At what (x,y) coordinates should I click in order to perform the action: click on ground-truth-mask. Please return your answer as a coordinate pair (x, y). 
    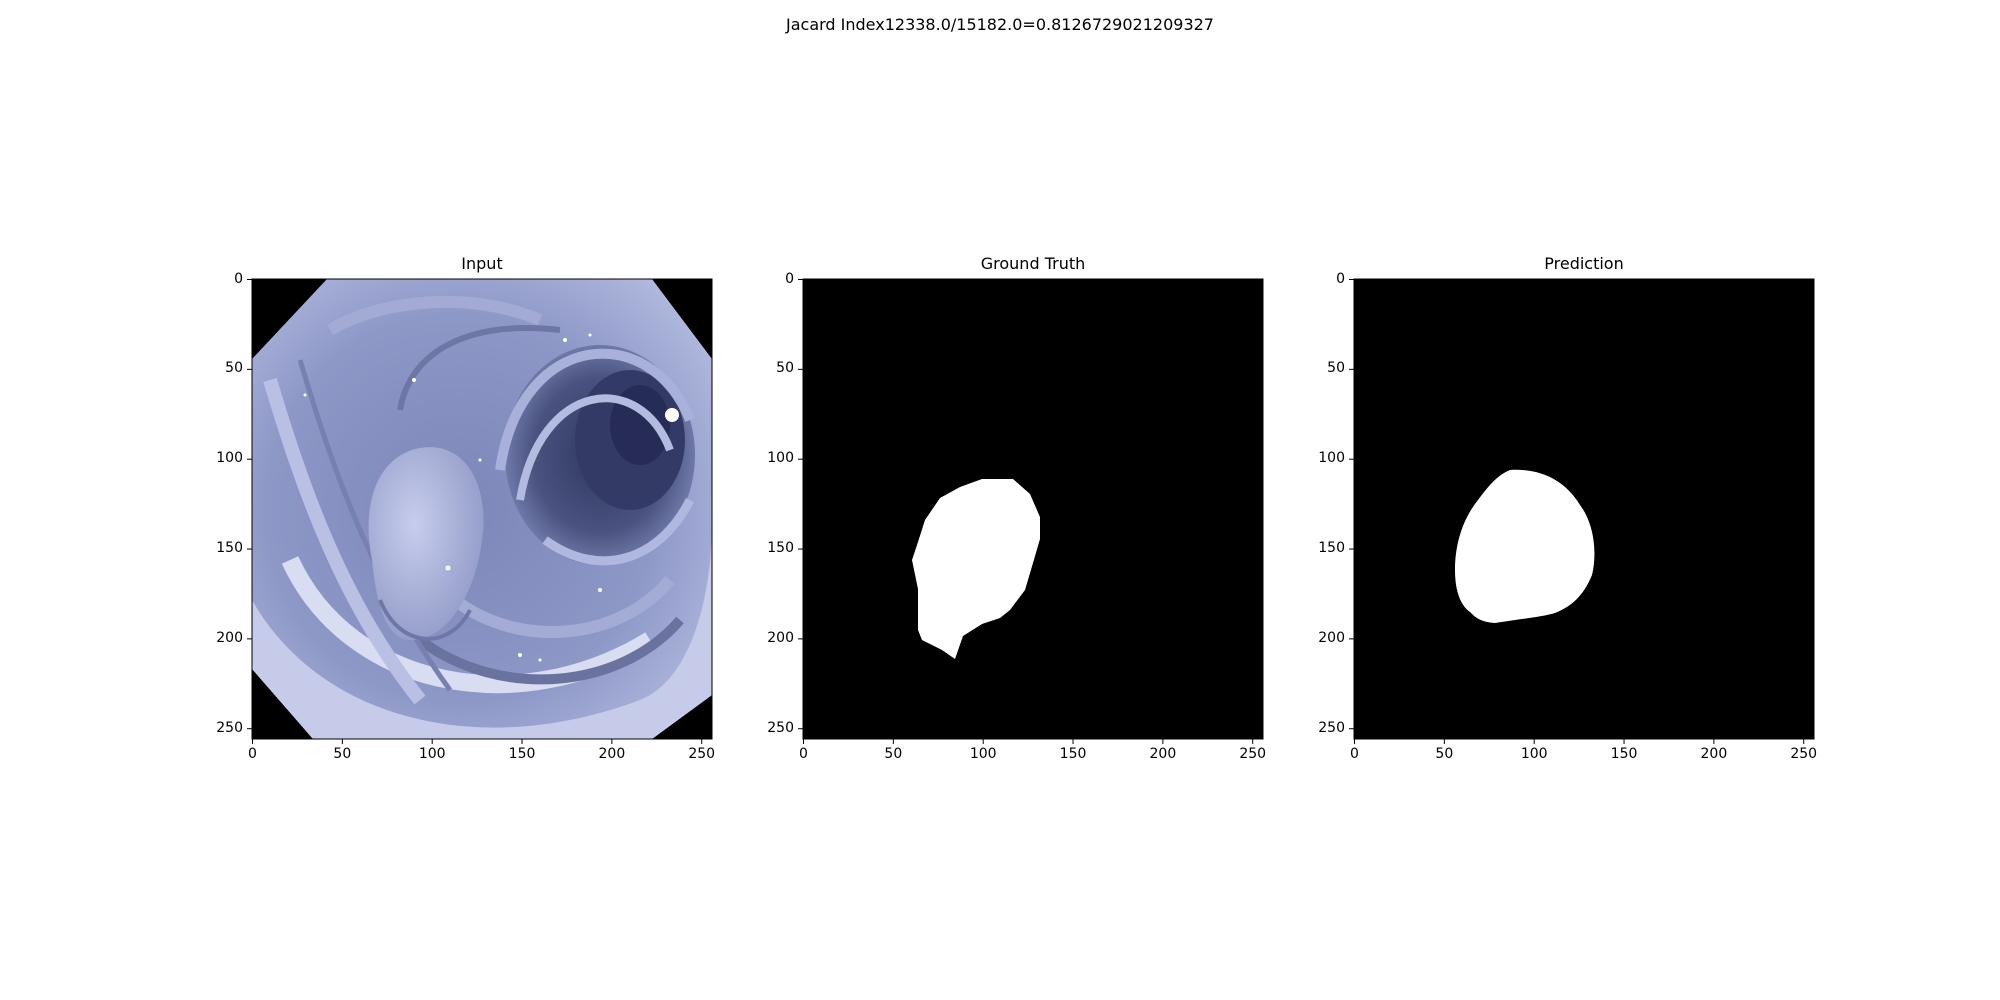
    Looking at the image, I should click on (1033, 509).